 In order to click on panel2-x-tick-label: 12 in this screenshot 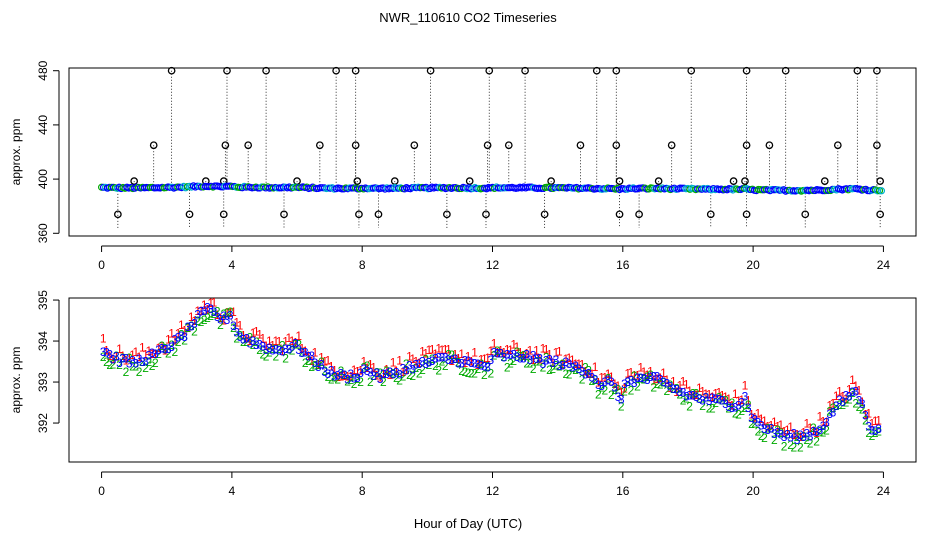, I will do `click(493, 491)`.